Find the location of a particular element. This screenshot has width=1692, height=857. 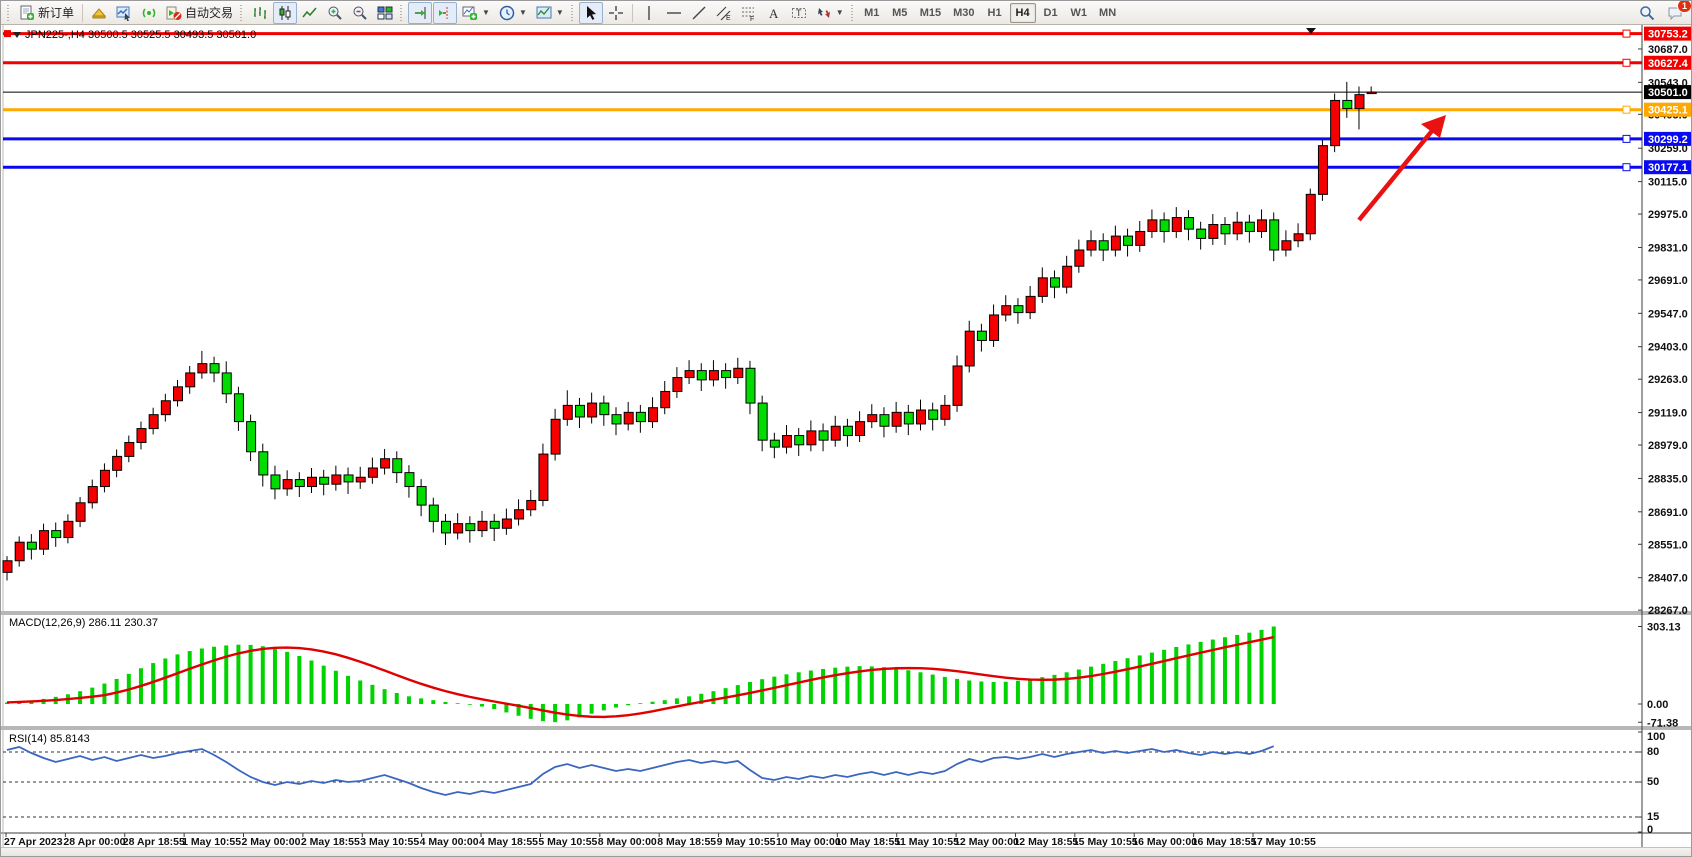

fibonacci-button: F is located at coordinates (749, 13).